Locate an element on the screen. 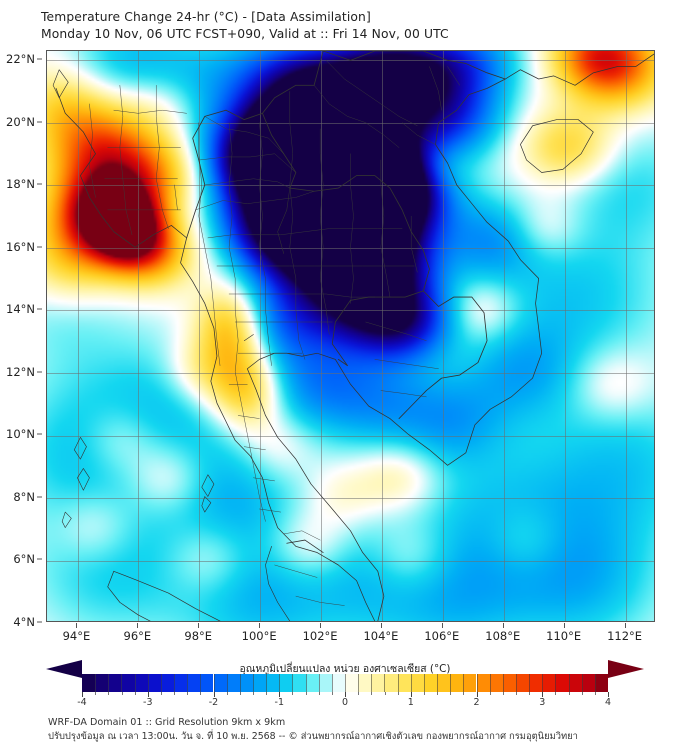  colorbar-tick-value: 1 is located at coordinates (410, 702).